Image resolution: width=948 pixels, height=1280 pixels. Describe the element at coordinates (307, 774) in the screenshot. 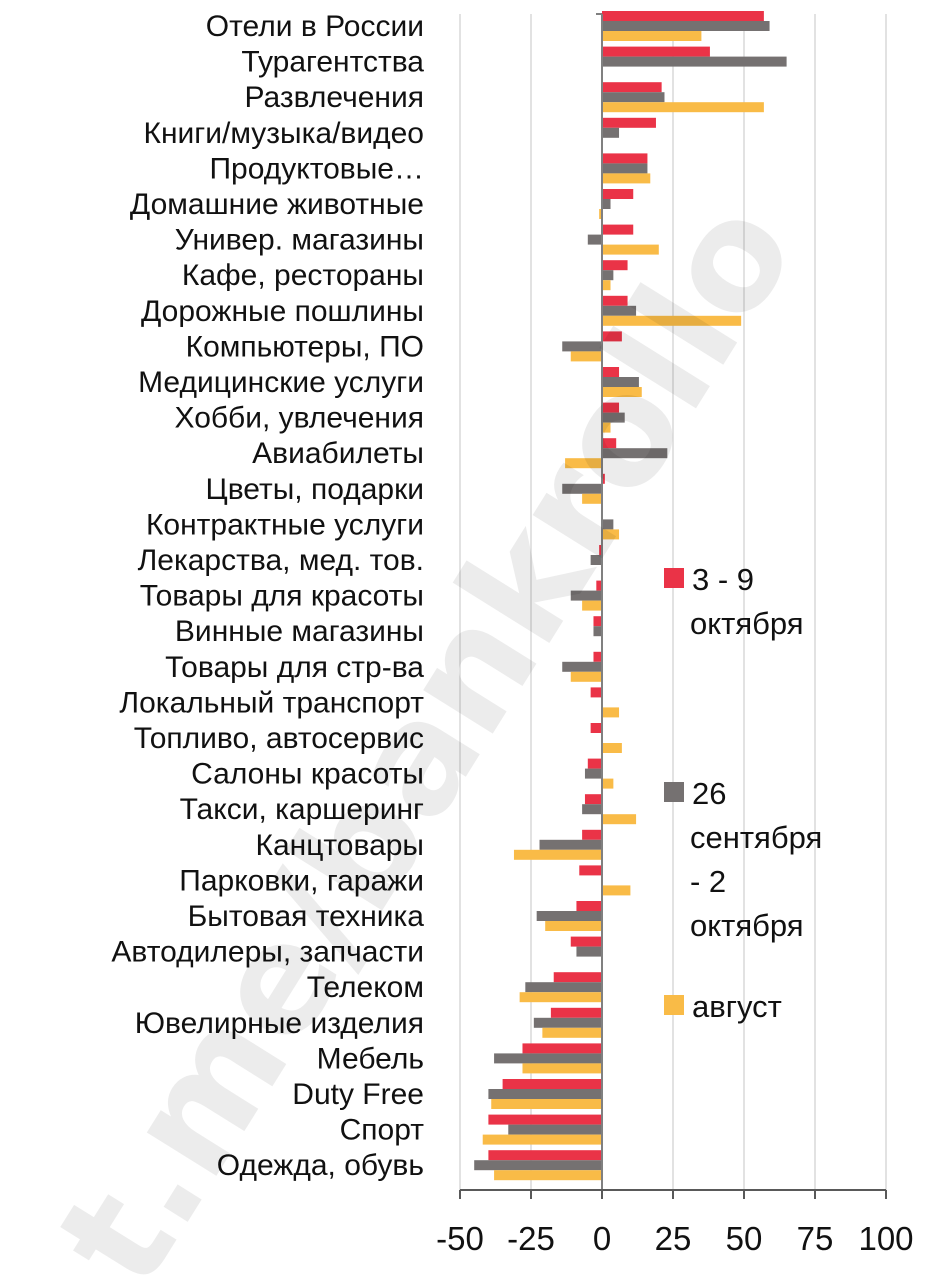

I see `category-label: Салоны красоты` at that location.